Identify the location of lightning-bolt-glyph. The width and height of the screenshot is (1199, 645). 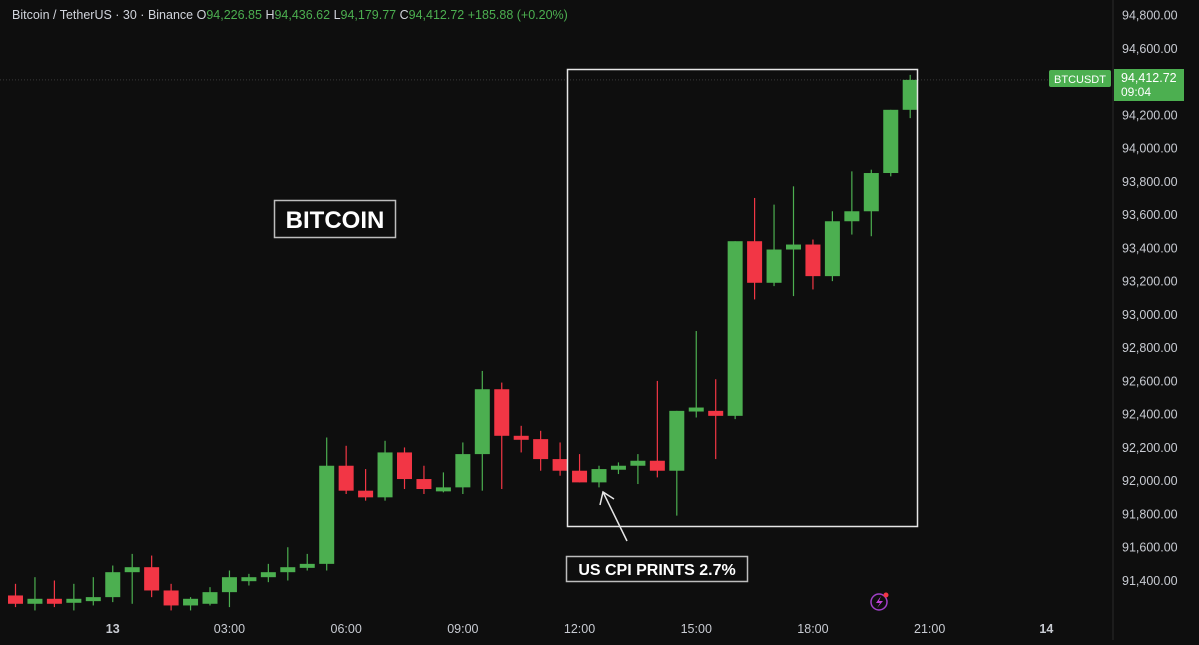
(879, 602).